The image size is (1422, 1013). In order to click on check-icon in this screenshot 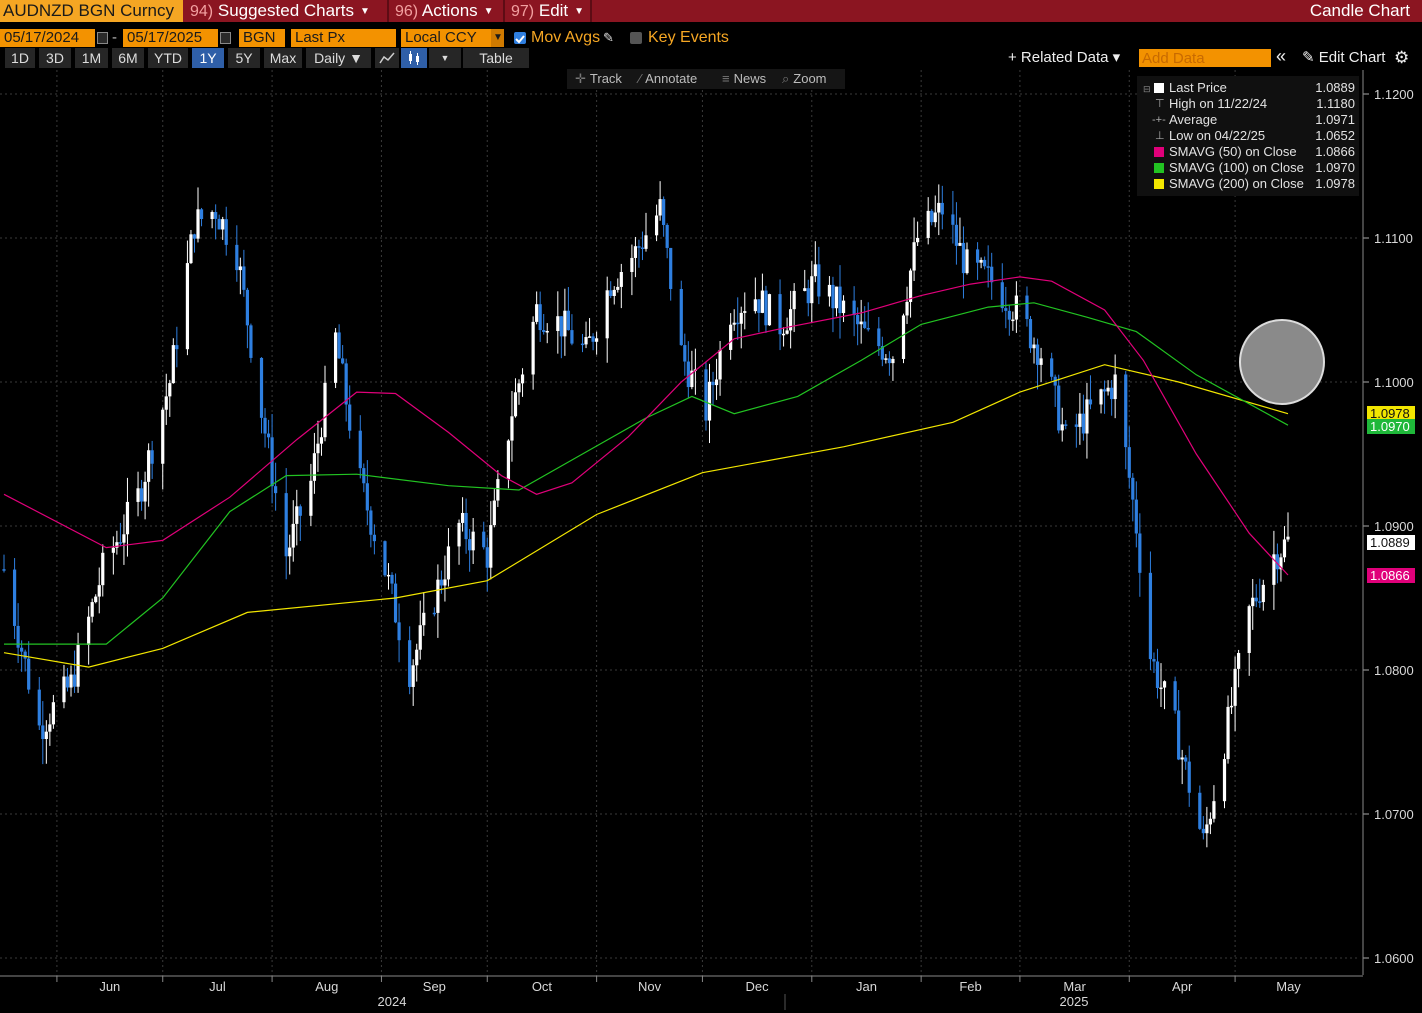, I will do `click(520, 39)`.